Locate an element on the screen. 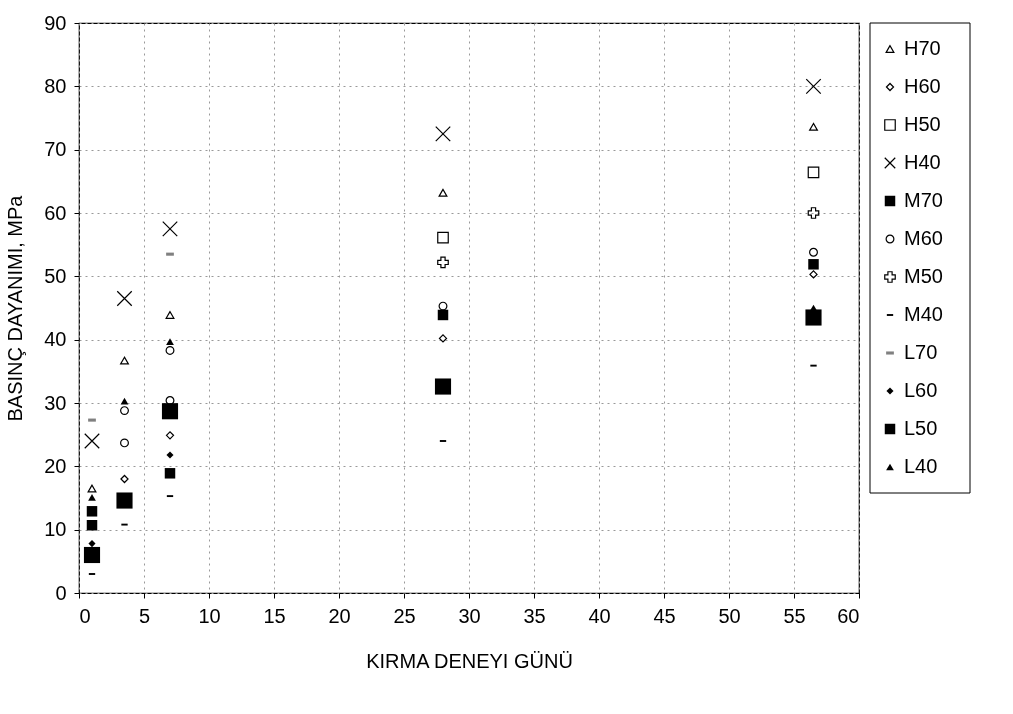 The width and height of the screenshot is (1013, 714). x-tick-label: 15 is located at coordinates (274, 615).